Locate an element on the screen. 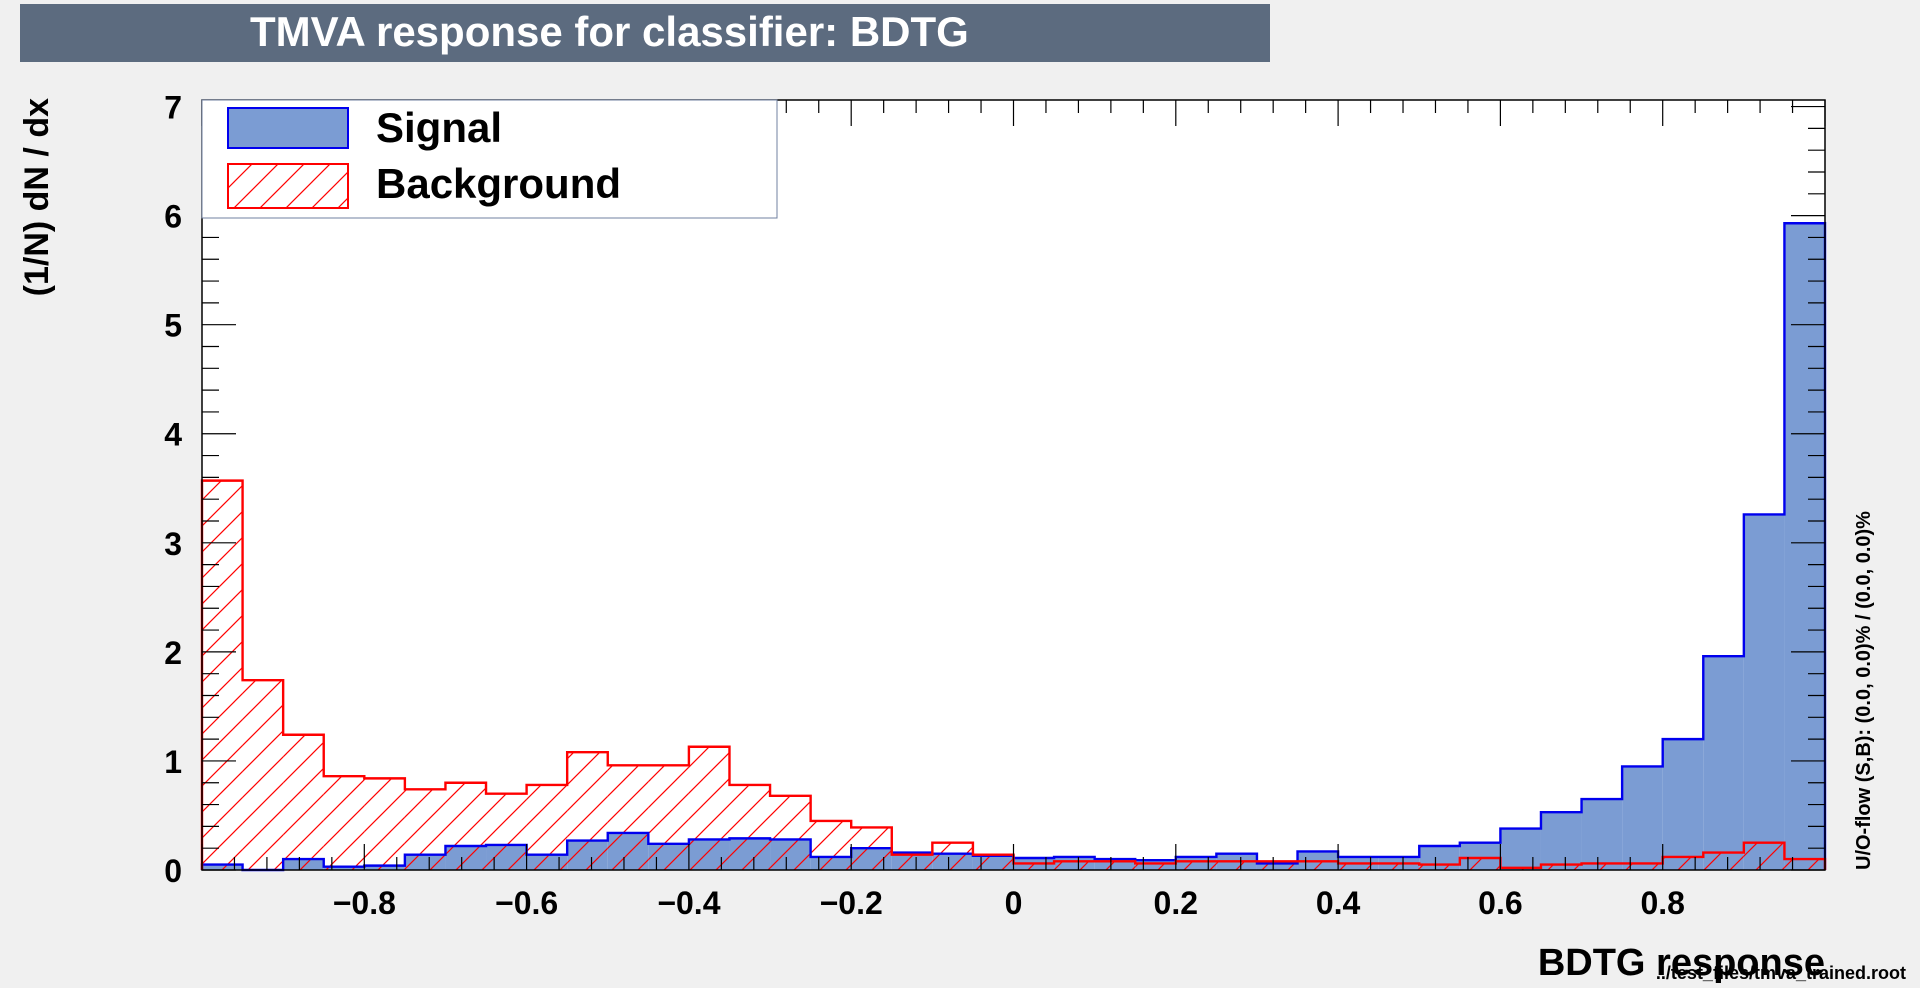 The image size is (1920, 988). x-tick-label: −0.8 is located at coordinates (364, 903).